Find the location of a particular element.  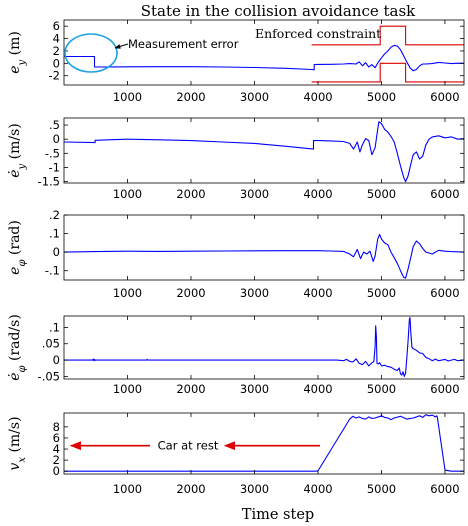

y-tick-label: -1.5 is located at coordinates (49, 182).